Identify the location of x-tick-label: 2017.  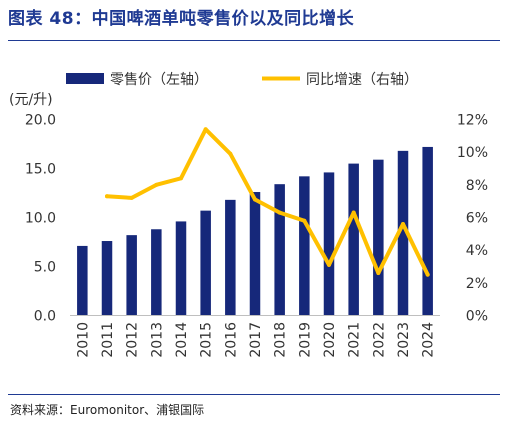
(256, 340).